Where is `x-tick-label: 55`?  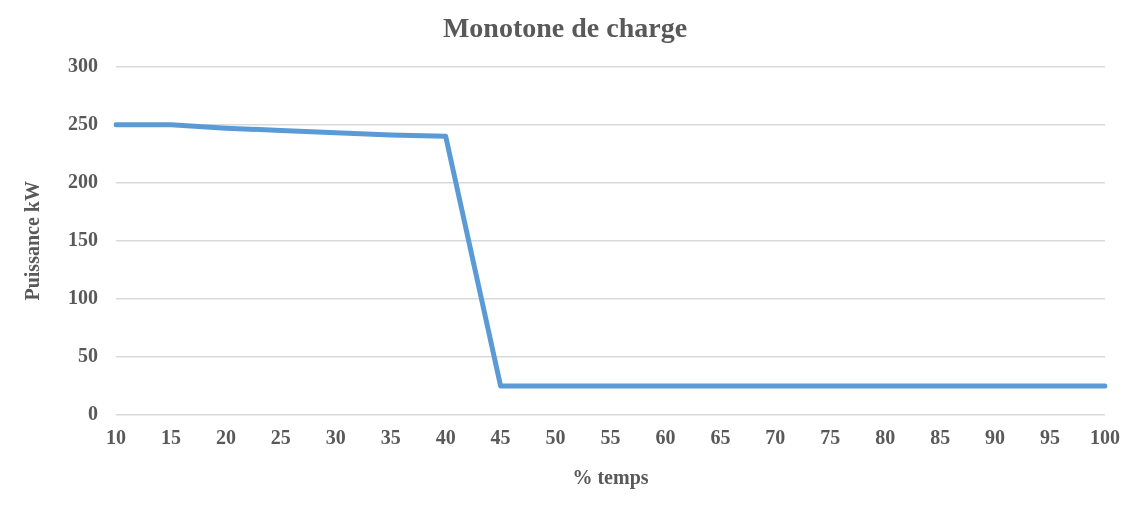
x-tick-label: 55 is located at coordinates (610, 437).